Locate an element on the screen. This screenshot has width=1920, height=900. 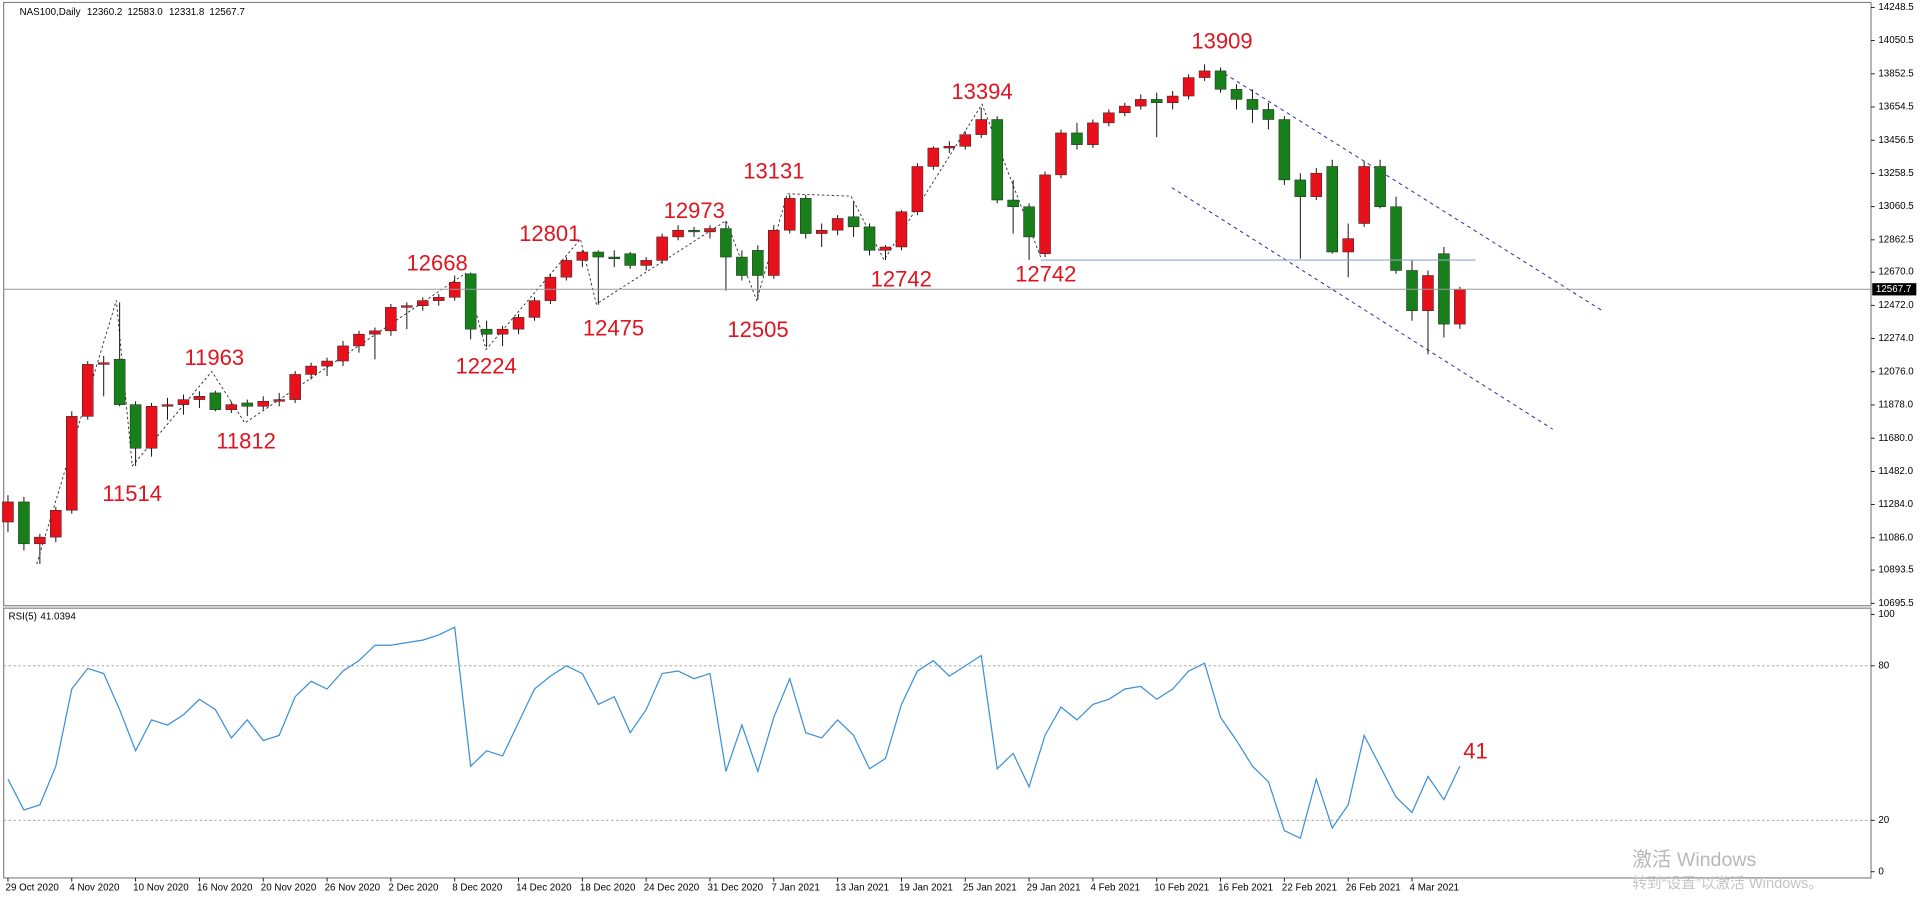
y-tick-label: 11086.0 is located at coordinates (1895, 537).